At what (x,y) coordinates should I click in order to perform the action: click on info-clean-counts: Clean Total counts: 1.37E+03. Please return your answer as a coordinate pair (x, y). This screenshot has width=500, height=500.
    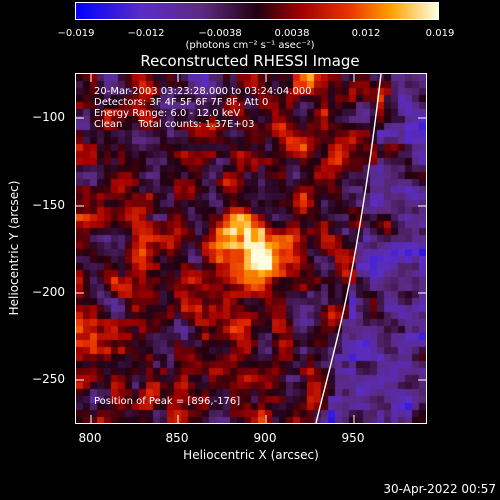
    Looking at the image, I should click on (174, 124).